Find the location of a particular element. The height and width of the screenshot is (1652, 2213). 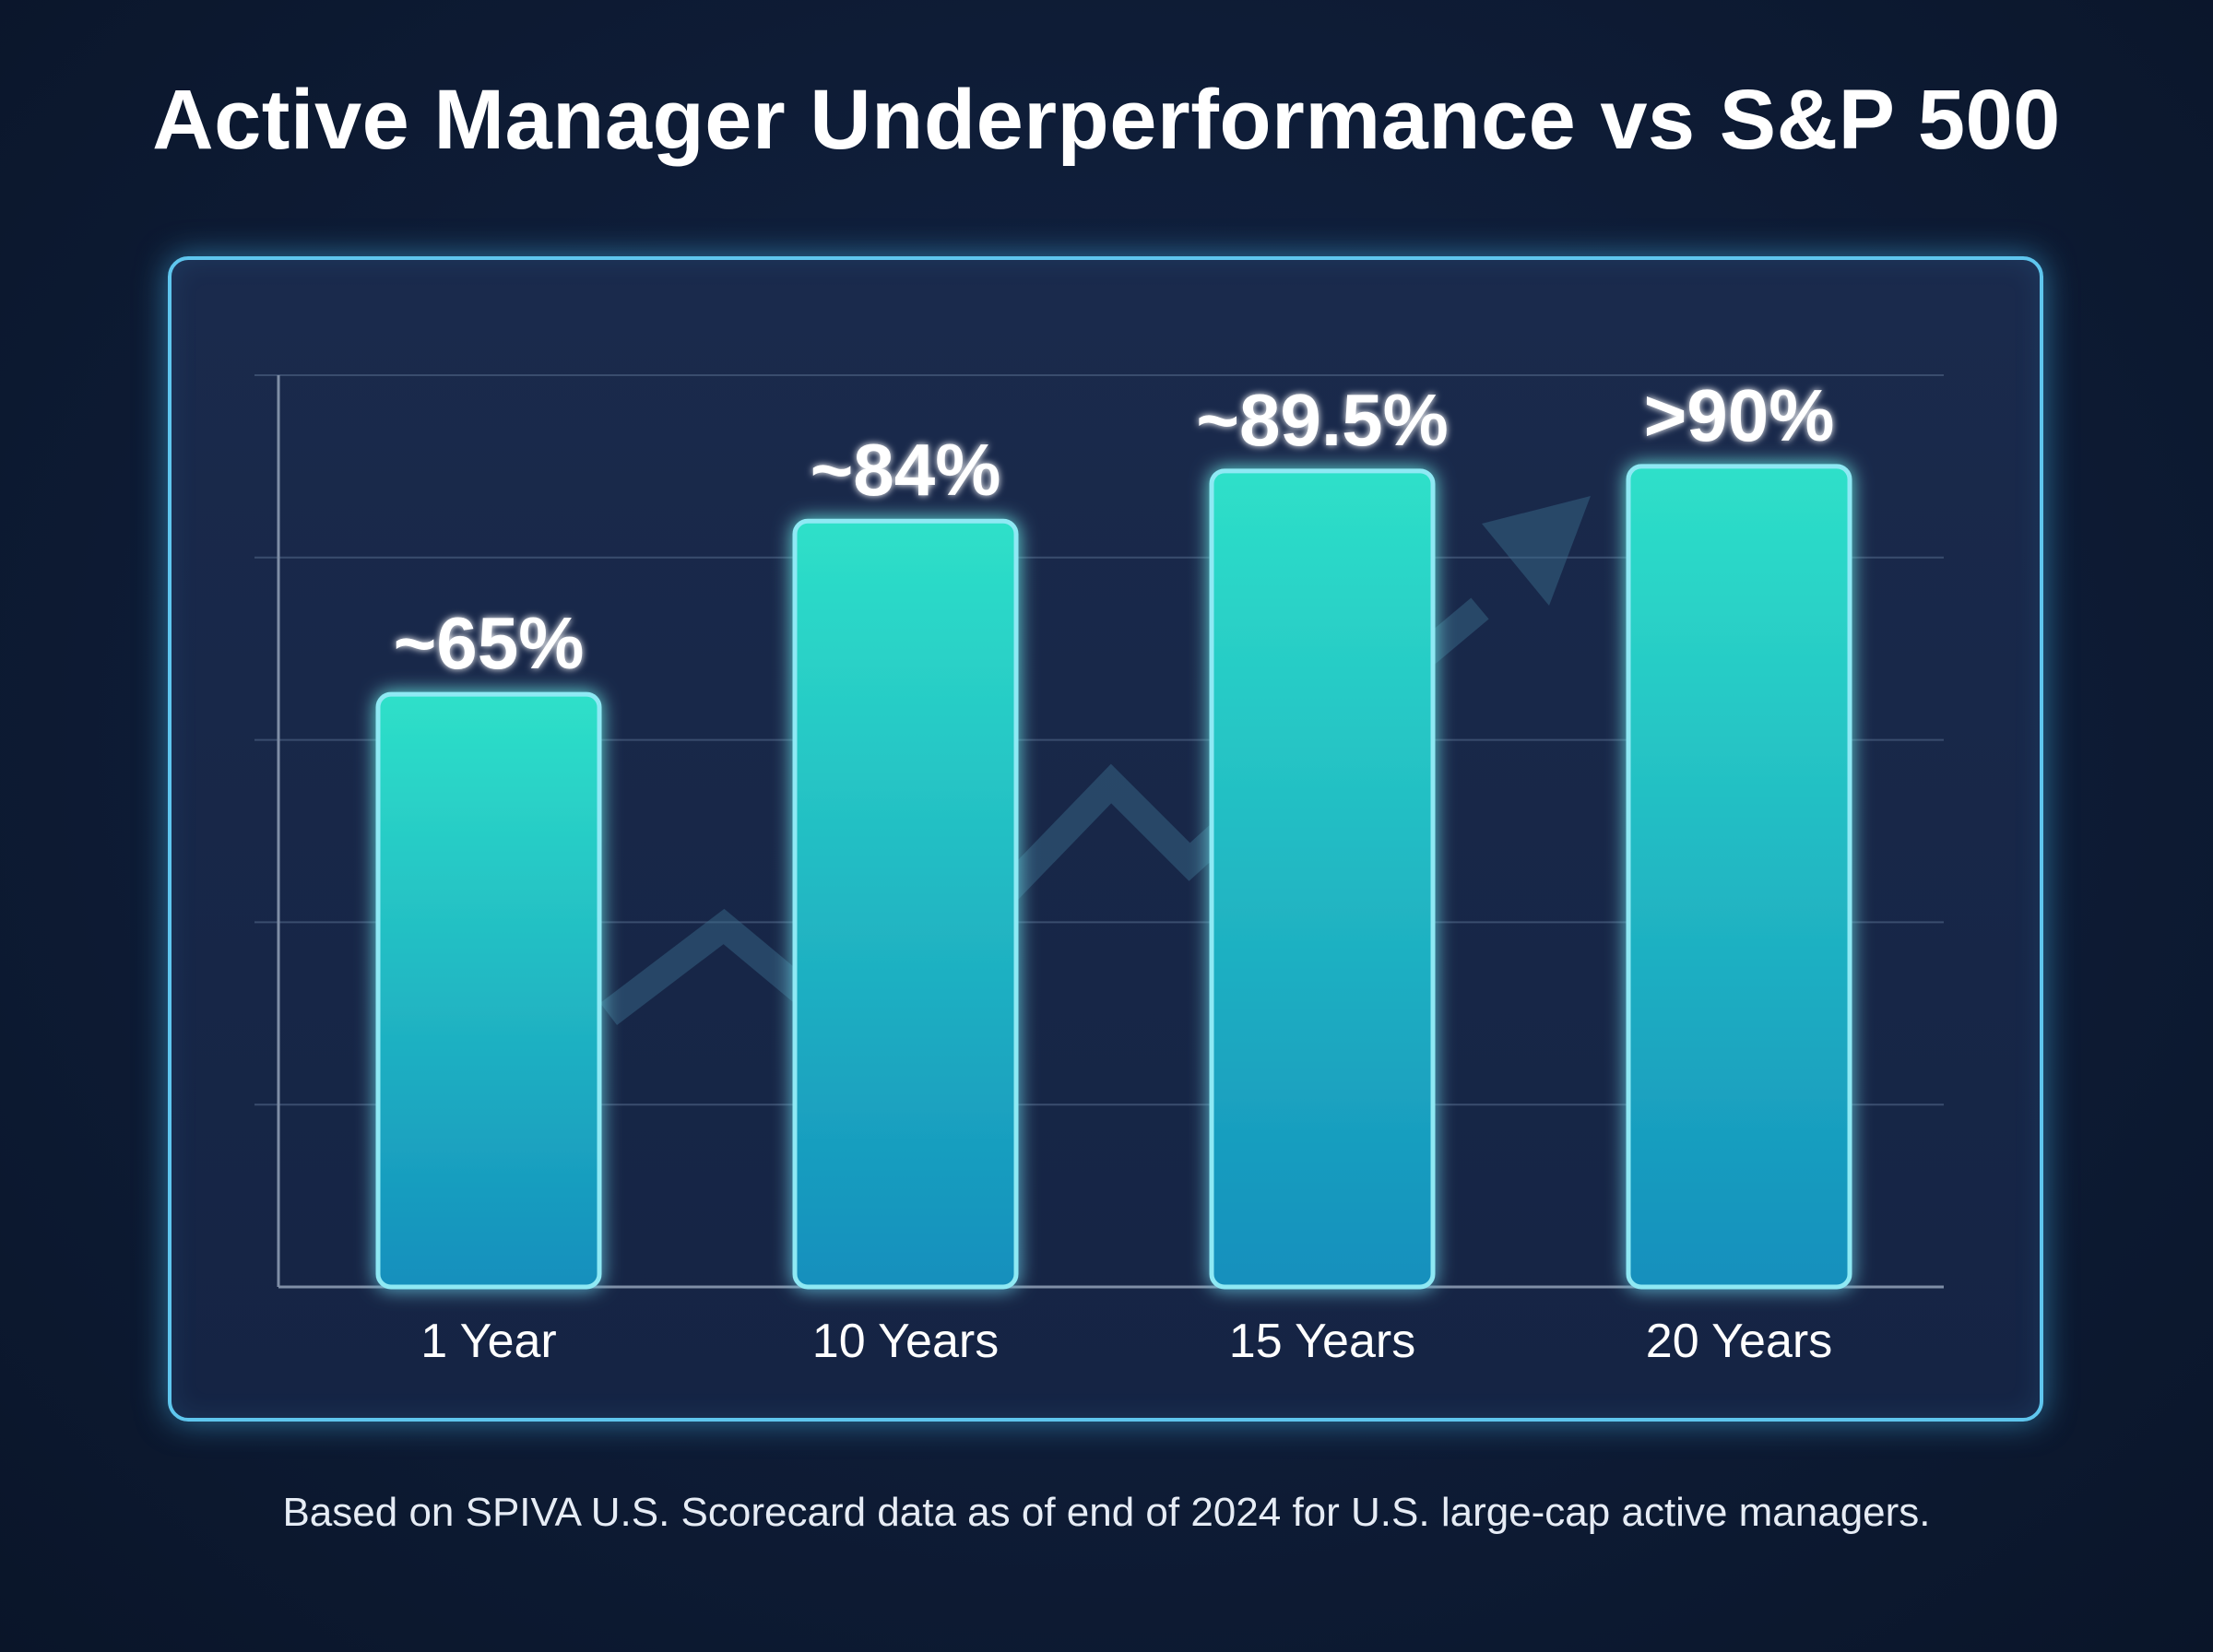

bar-10-years is located at coordinates (905, 904).